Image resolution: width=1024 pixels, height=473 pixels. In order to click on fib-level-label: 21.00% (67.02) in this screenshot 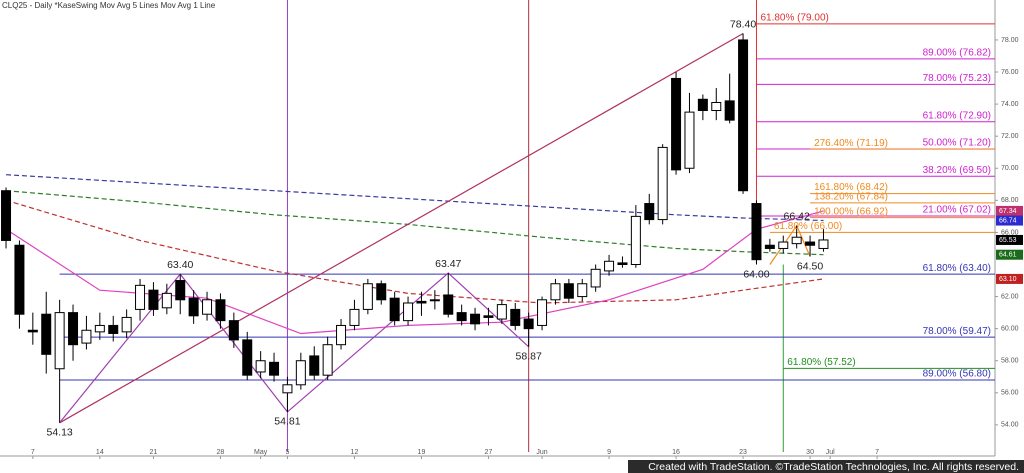, I will do `click(957, 210)`.